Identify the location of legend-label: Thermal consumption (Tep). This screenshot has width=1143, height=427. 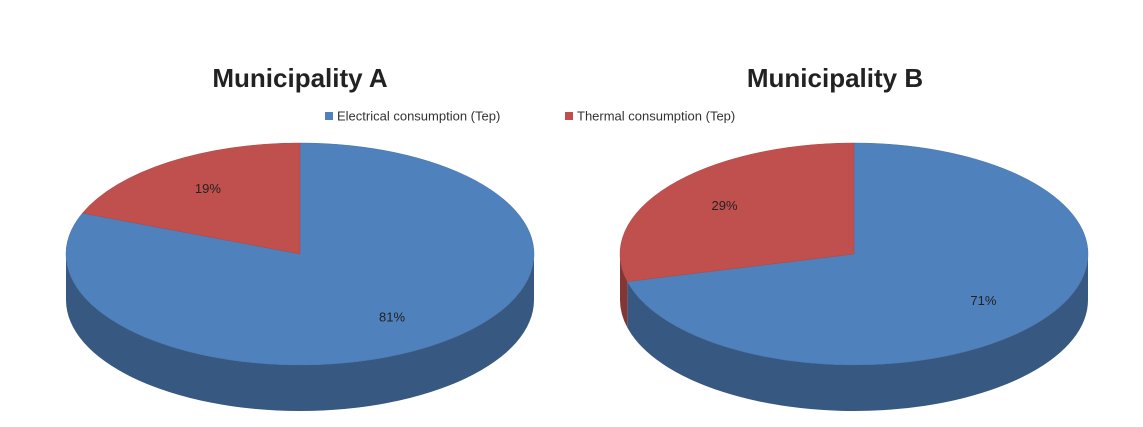
(656, 115).